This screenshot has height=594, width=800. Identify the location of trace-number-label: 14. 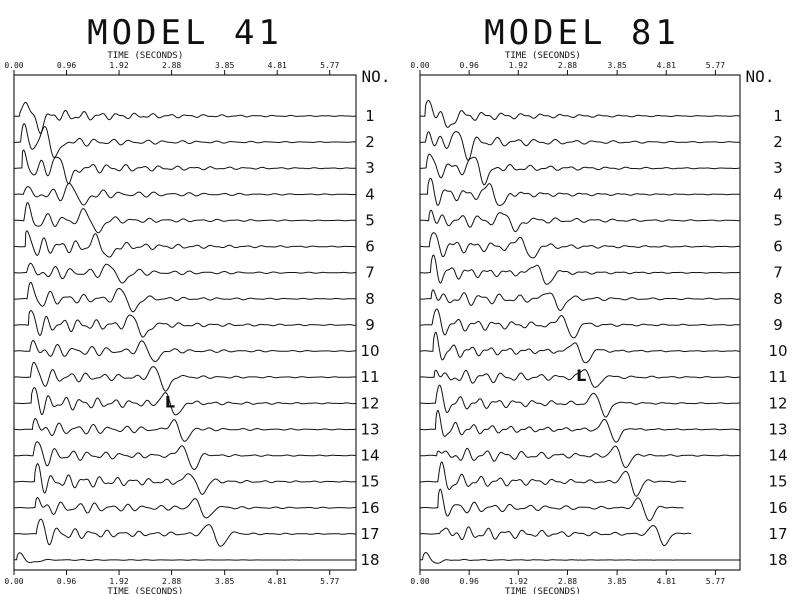
(777, 456).